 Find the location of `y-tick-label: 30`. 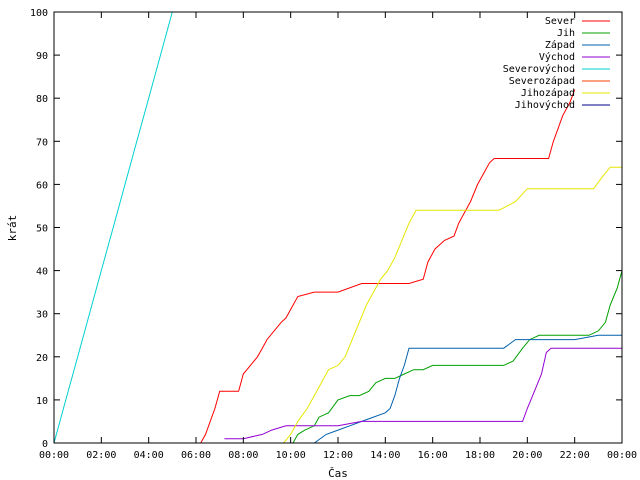

y-tick-label: 30 is located at coordinates (42, 315).